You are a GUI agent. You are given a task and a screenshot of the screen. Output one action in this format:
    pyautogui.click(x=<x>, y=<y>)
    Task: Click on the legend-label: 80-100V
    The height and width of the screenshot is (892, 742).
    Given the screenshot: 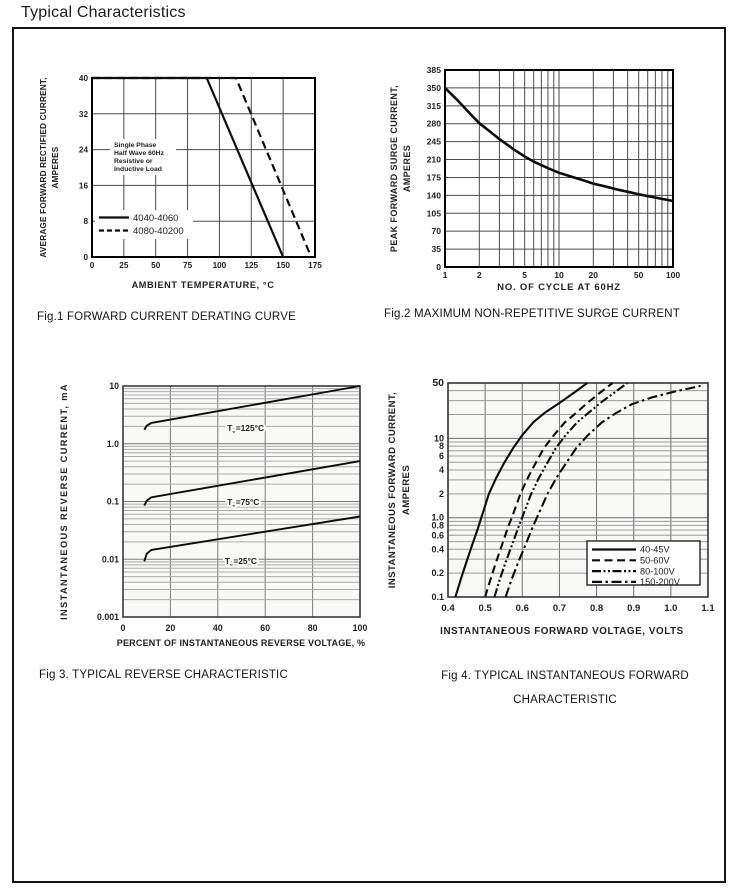 What is the action you would take?
    pyautogui.click(x=658, y=571)
    